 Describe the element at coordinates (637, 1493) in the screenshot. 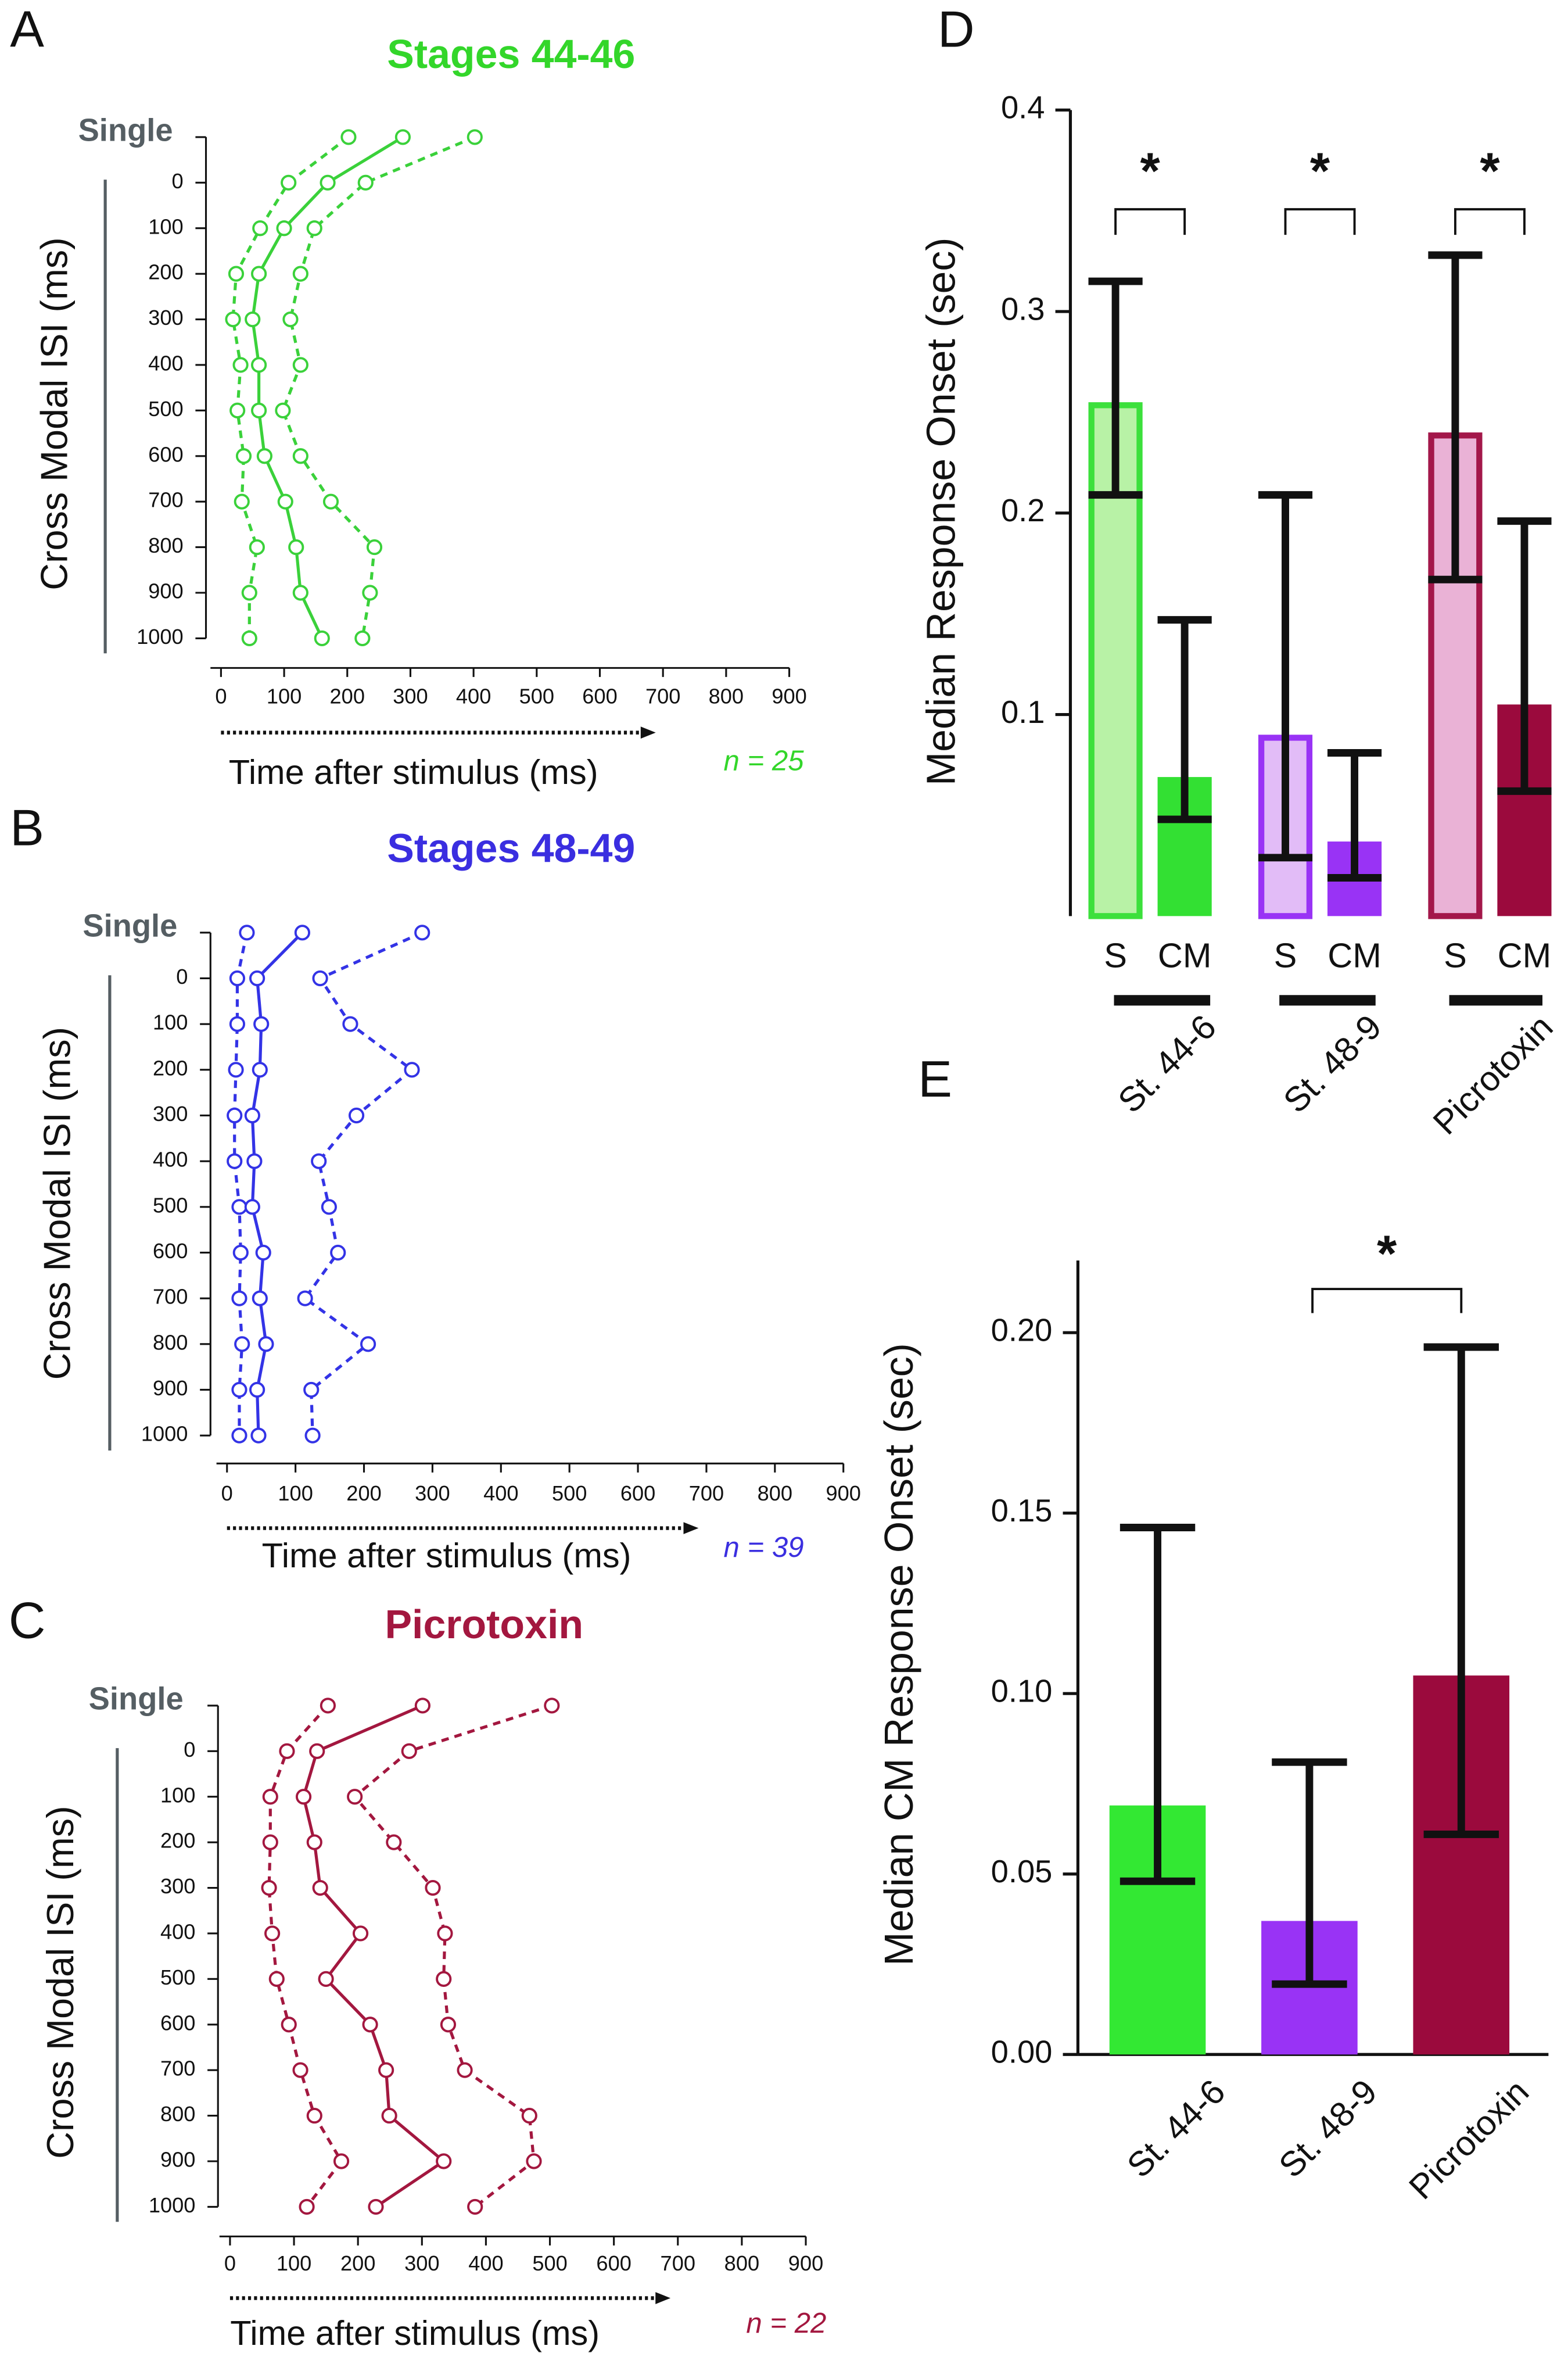

I see `x-tick-label: 600` at that location.